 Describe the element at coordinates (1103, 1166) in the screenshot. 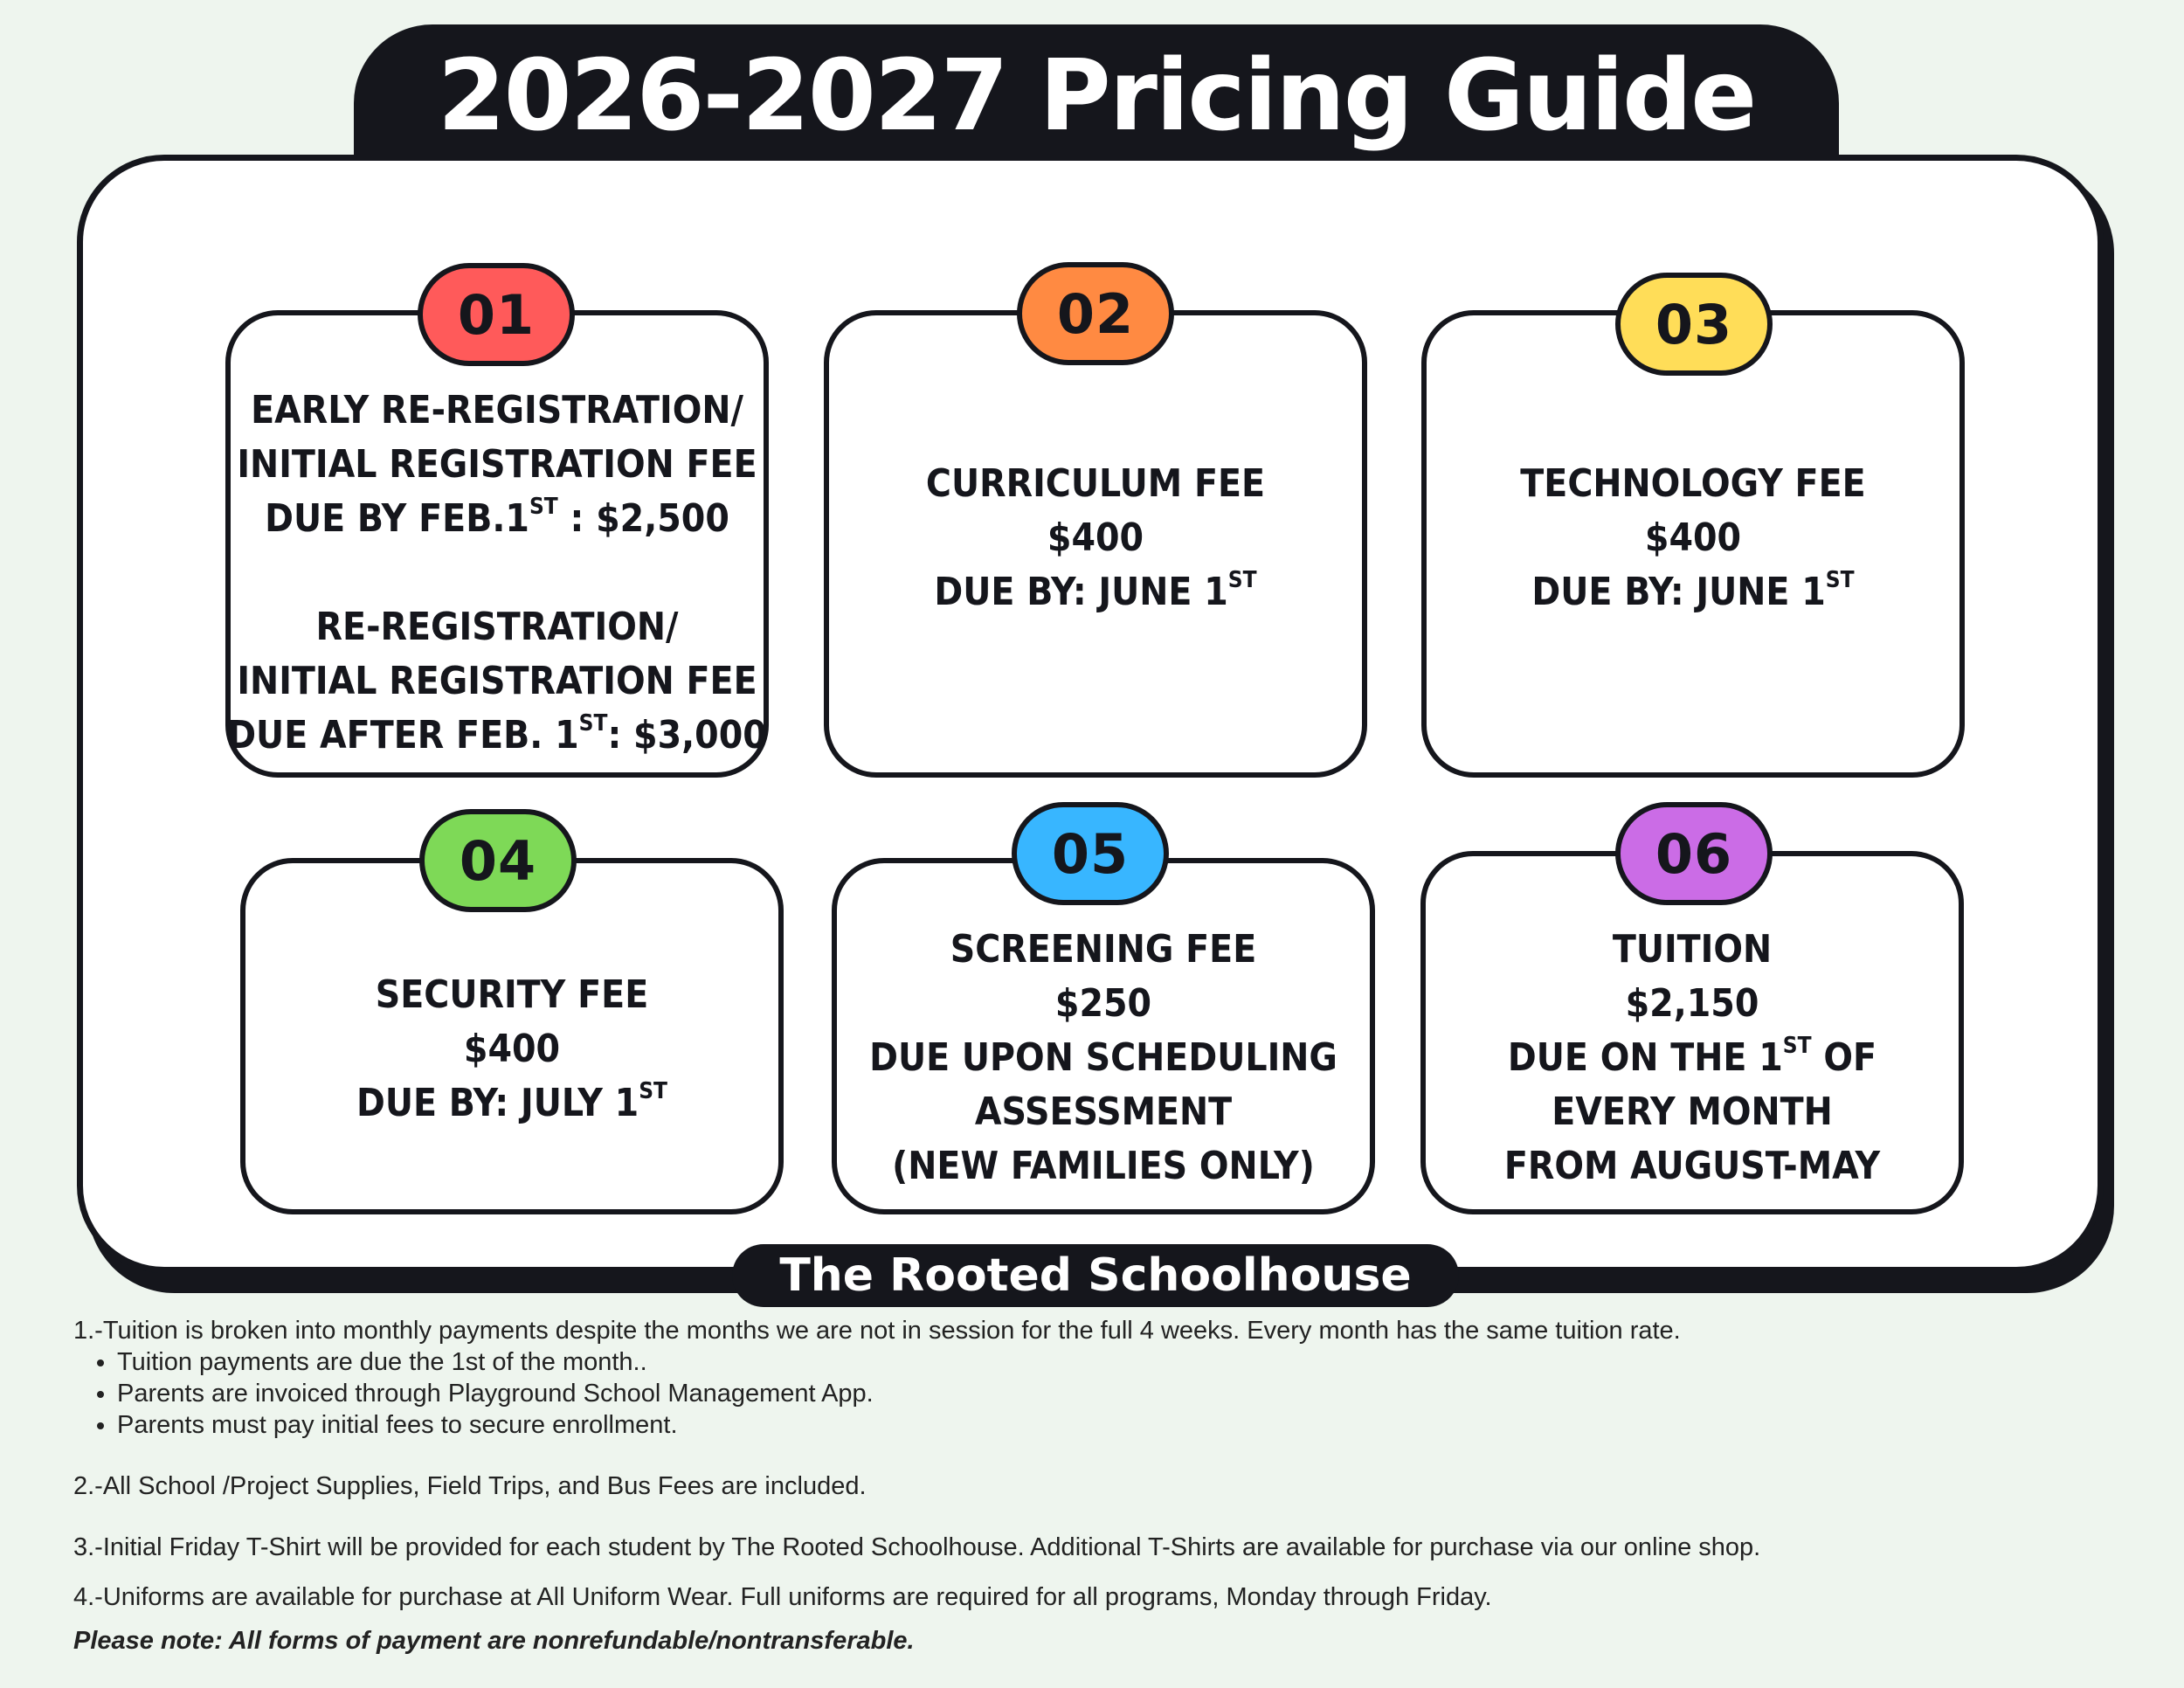

I see `card-line: (NEW FAMILIES ONLY)` at that location.